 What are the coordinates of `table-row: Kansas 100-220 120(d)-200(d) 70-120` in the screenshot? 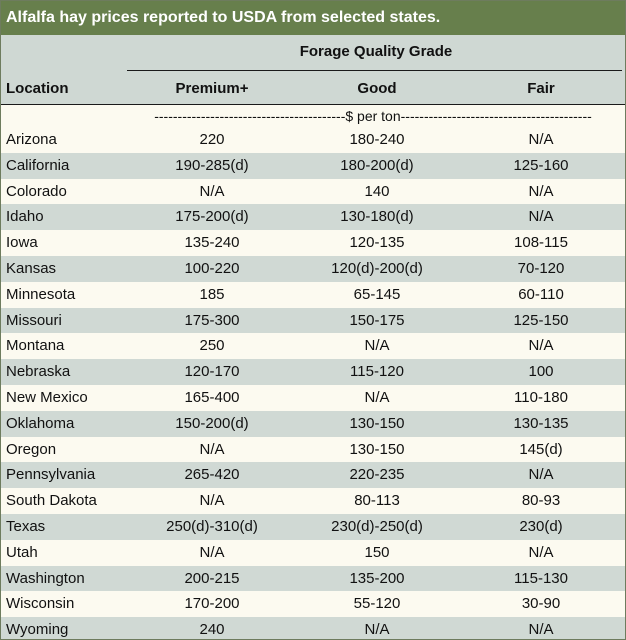 It's located at (313, 268).